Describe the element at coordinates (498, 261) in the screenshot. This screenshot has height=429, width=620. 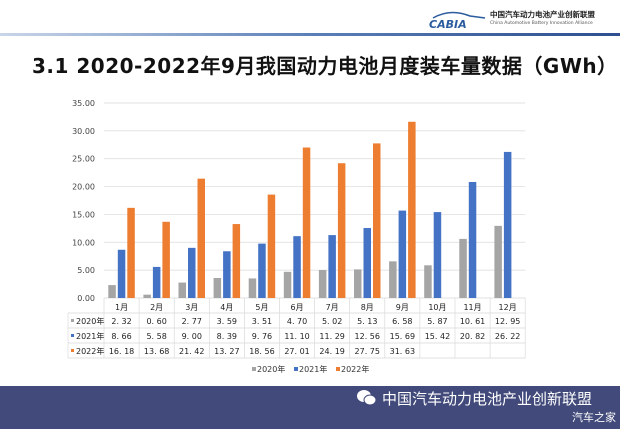
I see `bar-2020年-12月` at that location.